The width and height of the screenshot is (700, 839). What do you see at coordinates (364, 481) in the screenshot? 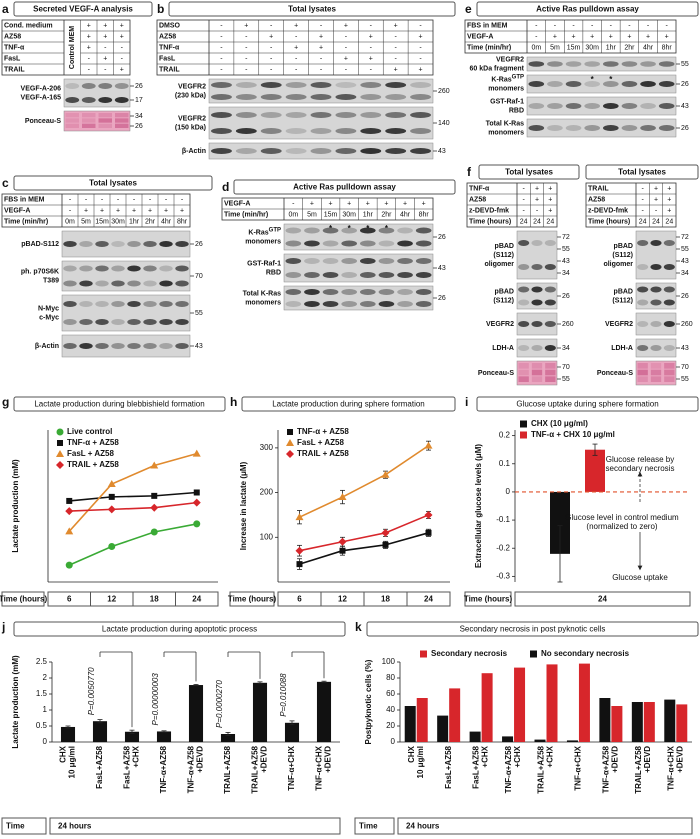
I see `series-line` at bounding box center [364, 481].